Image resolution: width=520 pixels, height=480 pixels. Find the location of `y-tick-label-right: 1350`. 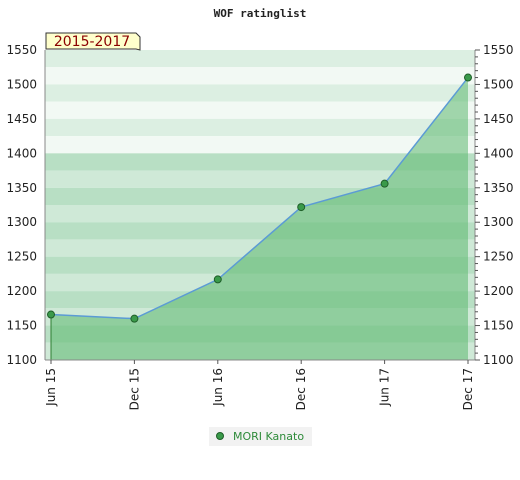

y-tick-label-right: 1350 is located at coordinates (498, 188).